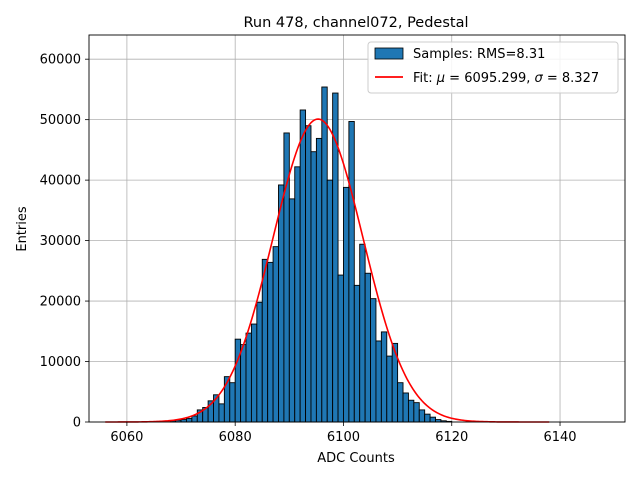 The height and width of the screenshot is (480, 640). Describe the element at coordinates (539, 78) in the screenshot. I see `legend-fit-sigma-symbol: σ` at that location.